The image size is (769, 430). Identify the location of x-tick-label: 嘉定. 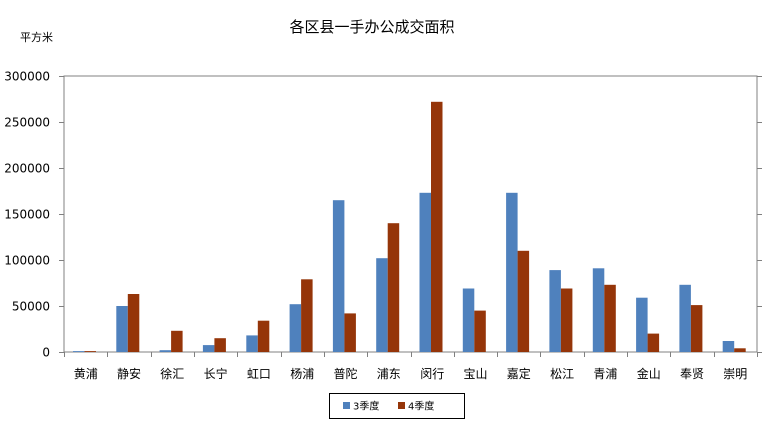
(519, 373).